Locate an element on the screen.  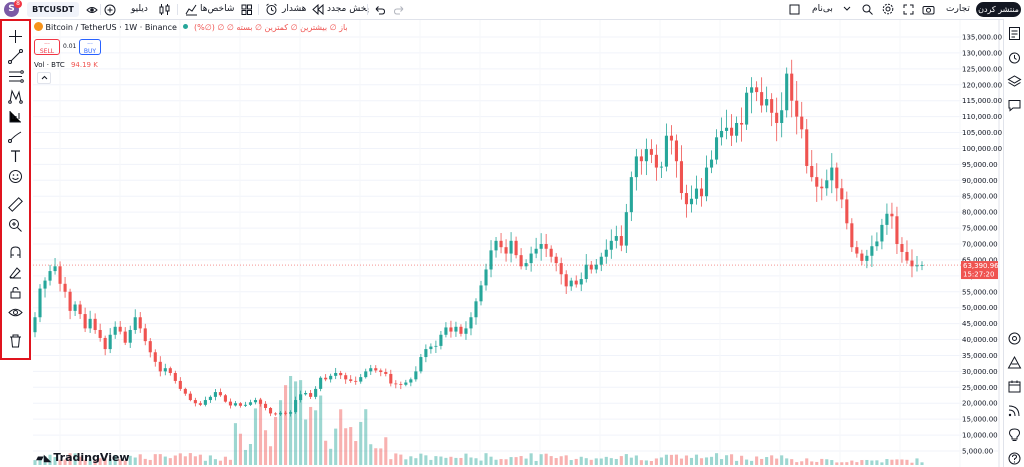
crosshair-icon is located at coordinates (15, 36).